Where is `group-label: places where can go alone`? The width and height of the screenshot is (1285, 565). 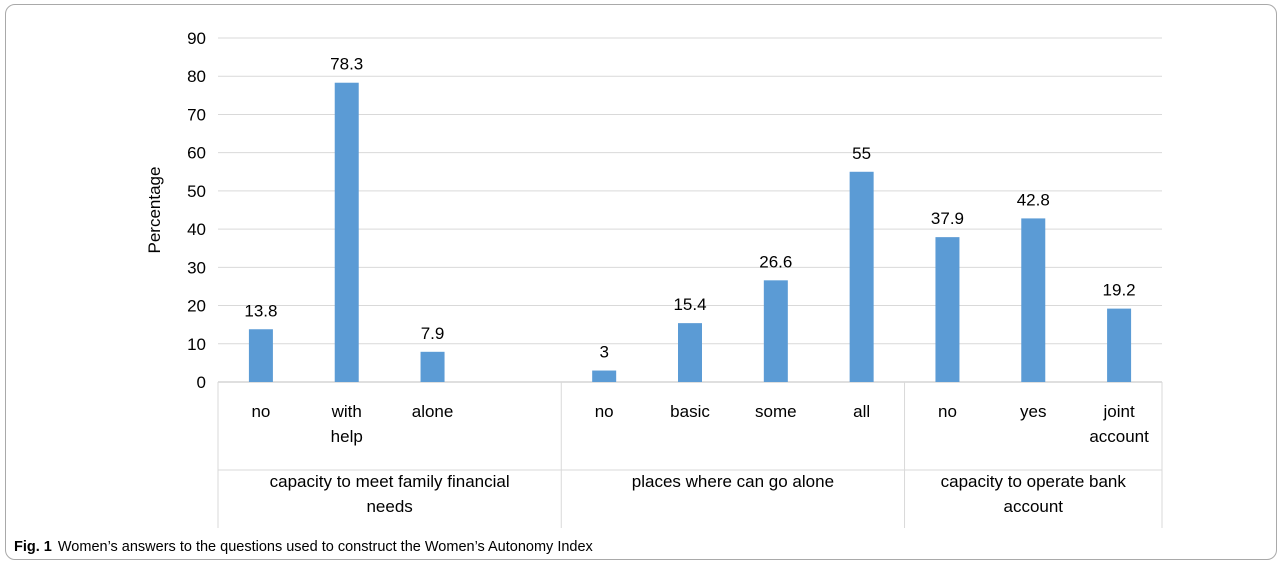
group-label: places where can go alone is located at coordinates (733, 481).